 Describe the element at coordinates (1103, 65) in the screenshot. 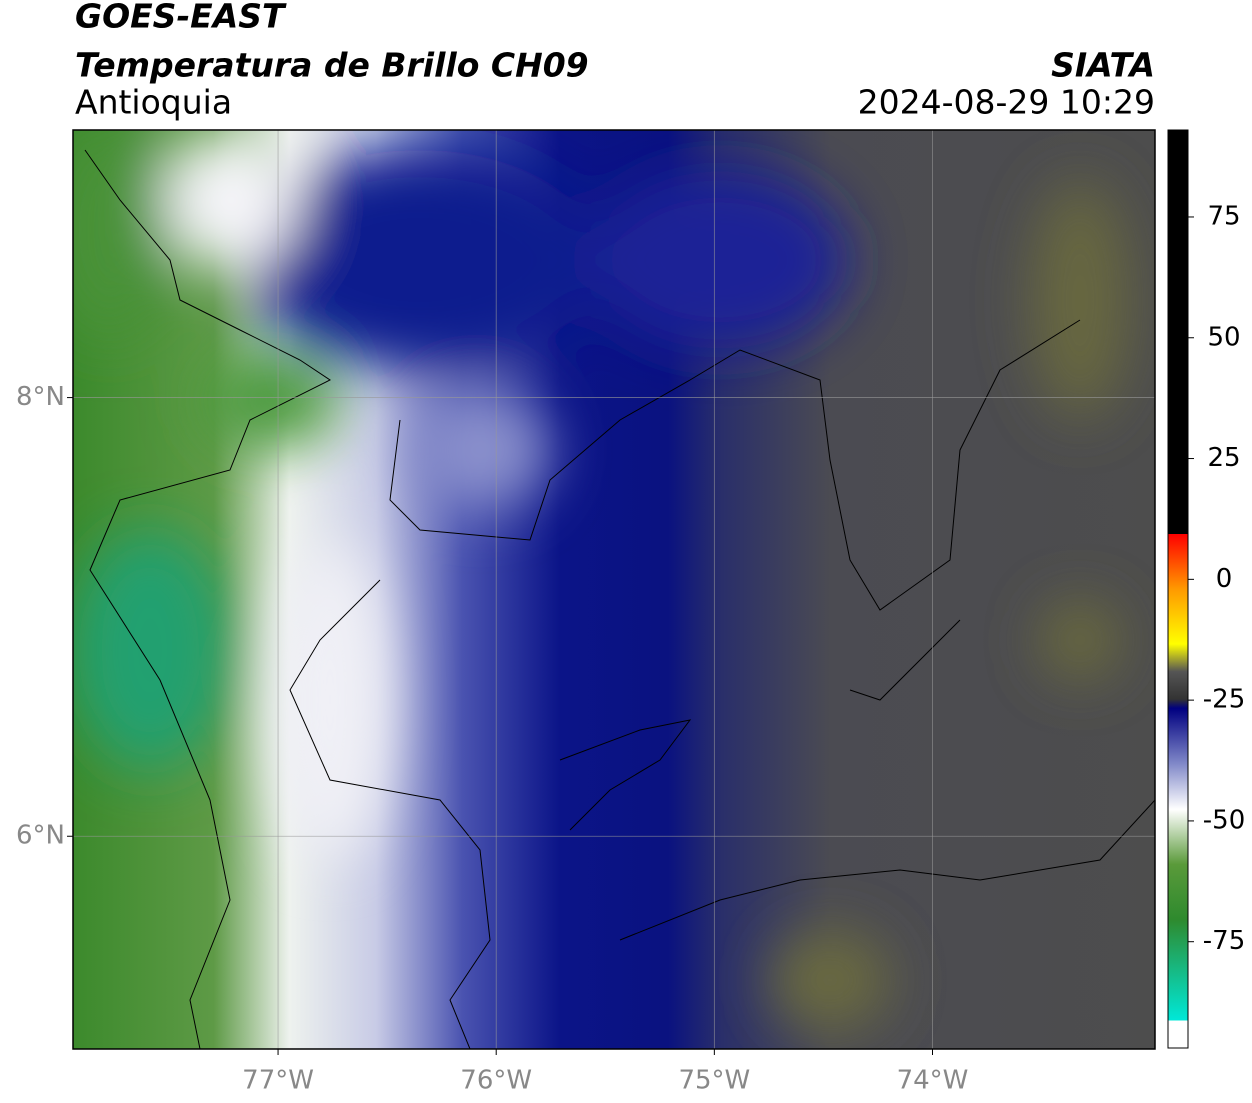

I see `source: SIATA` at that location.